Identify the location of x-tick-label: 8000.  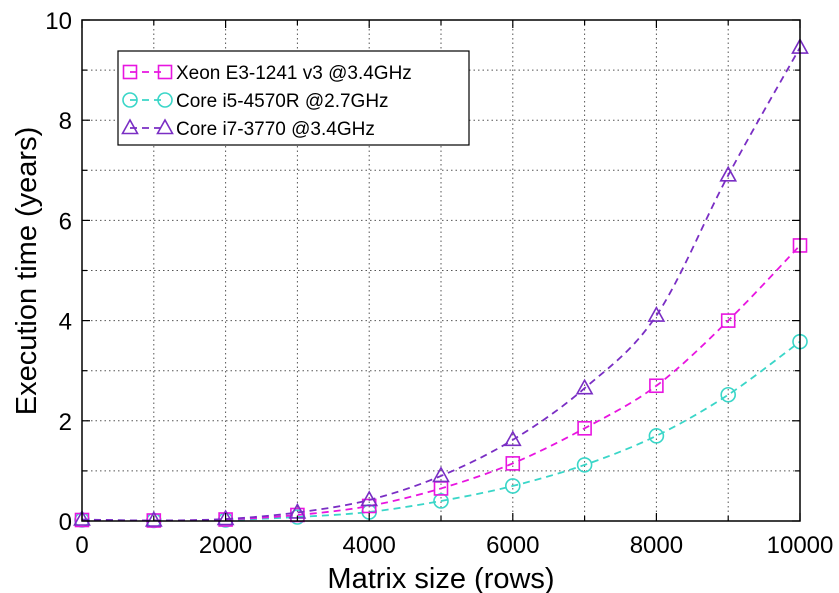
(656, 545).